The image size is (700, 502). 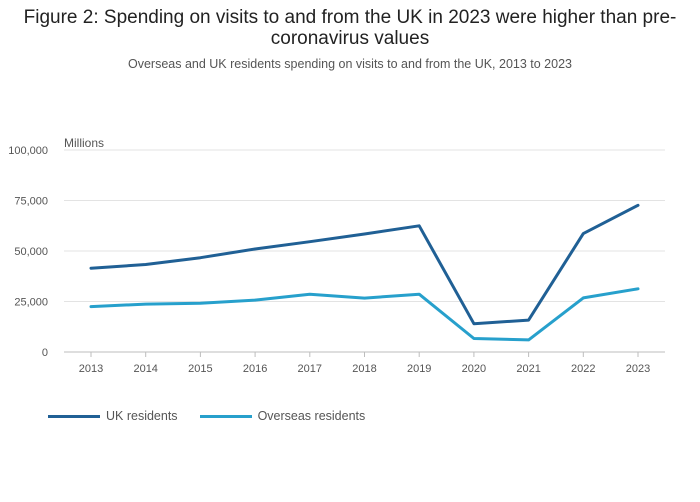 I want to click on legend-item-uk-residents: UK residents, so click(x=113, y=416).